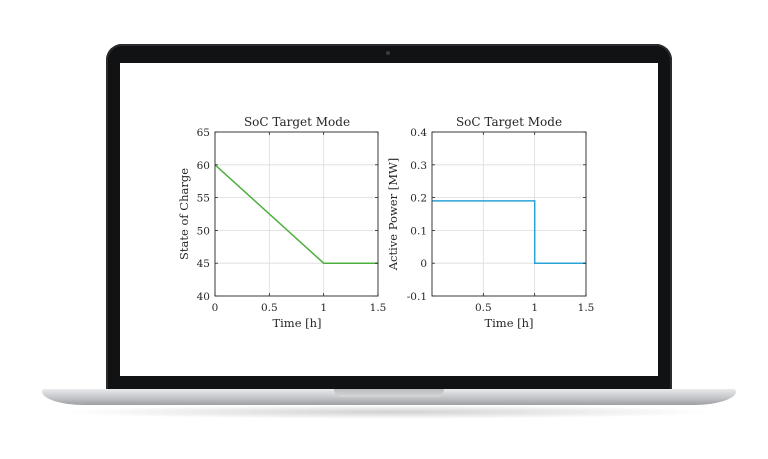 The height and width of the screenshot is (459, 768). I want to click on webcam-icon, so click(388, 53).